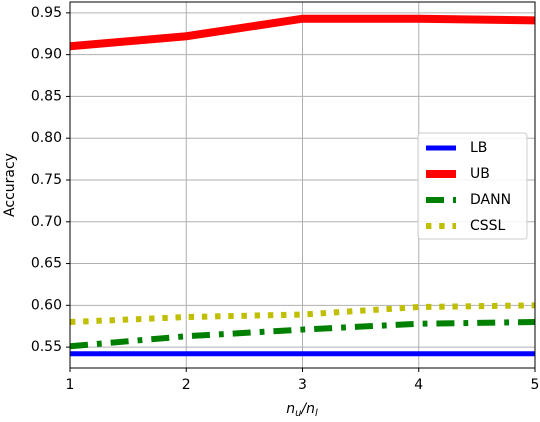  I want to click on y-tick-label: 0.55, so click(46, 347).